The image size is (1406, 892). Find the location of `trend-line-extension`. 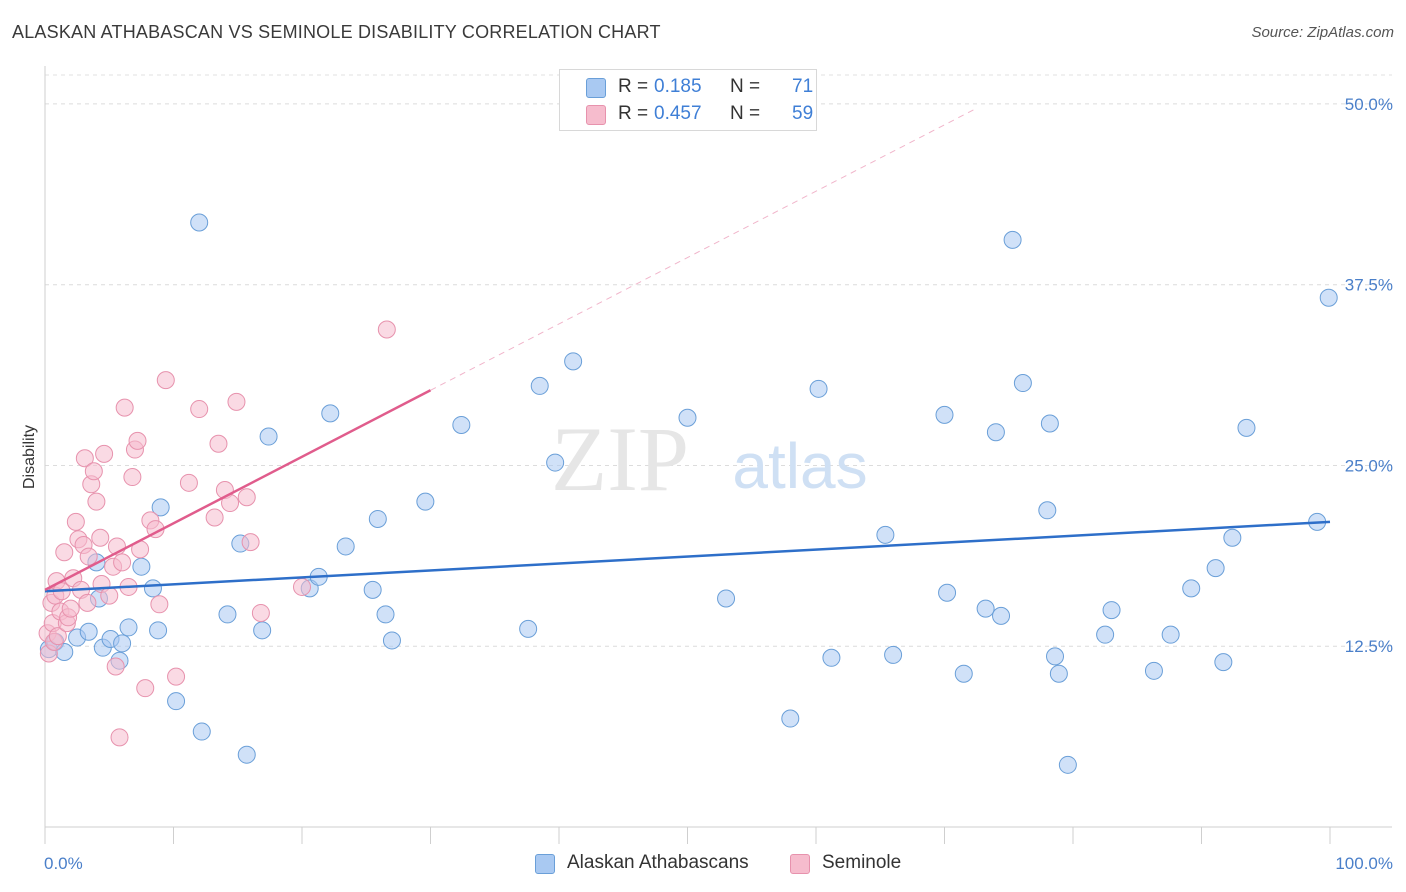

trend-line-extension is located at coordinates (703, 249).